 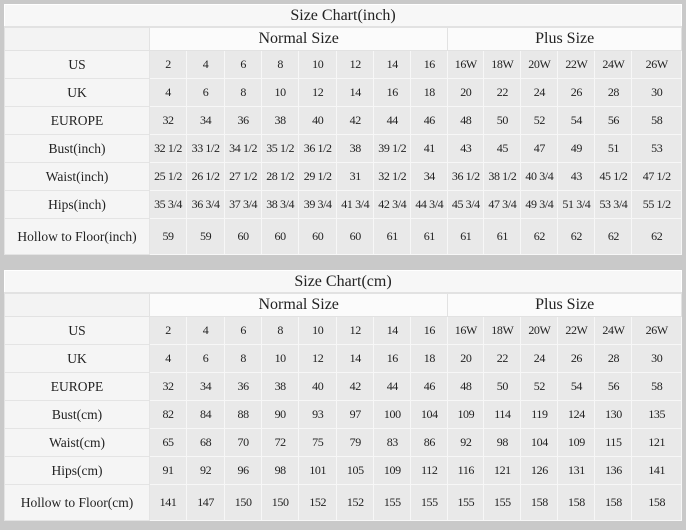 What do you see at coordinates (502, 120) in the screenshot?
I see `table-cell: 50` at bounding box center [502, 120].